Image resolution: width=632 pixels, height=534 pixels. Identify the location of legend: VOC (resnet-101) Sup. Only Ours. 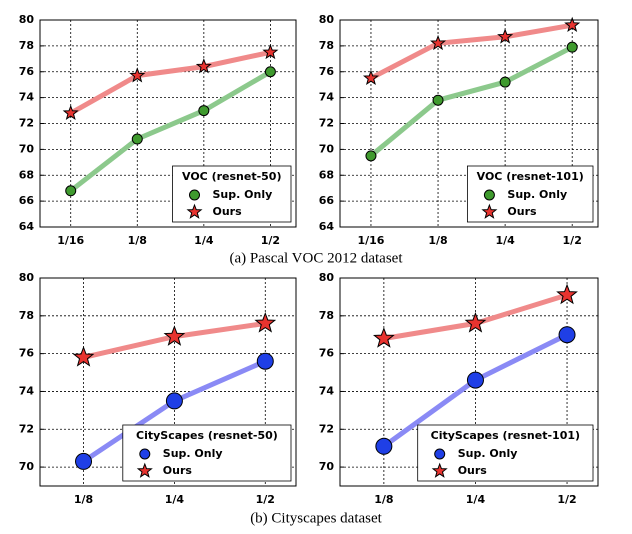
(530, 194).